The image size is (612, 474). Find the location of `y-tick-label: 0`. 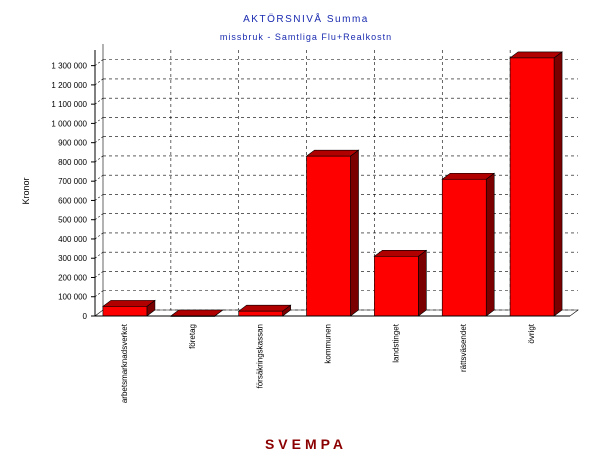

y-tick-label: 0 is located at coordinates (85, 316).